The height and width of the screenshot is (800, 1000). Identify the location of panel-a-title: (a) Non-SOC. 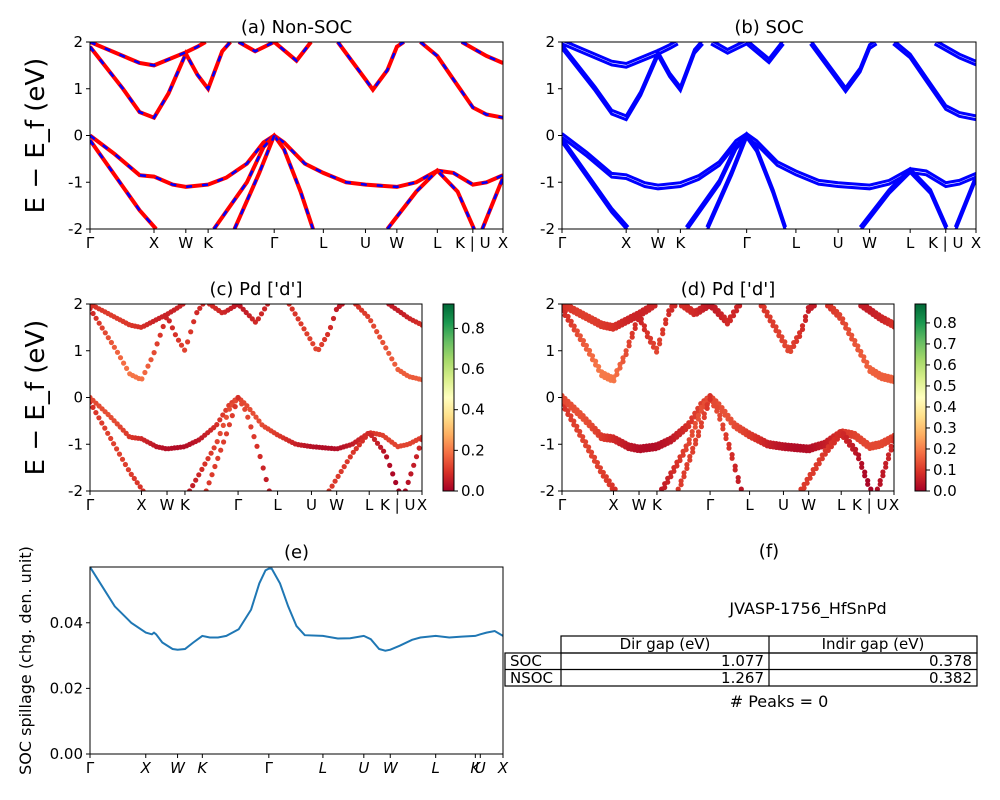
(296, 27).